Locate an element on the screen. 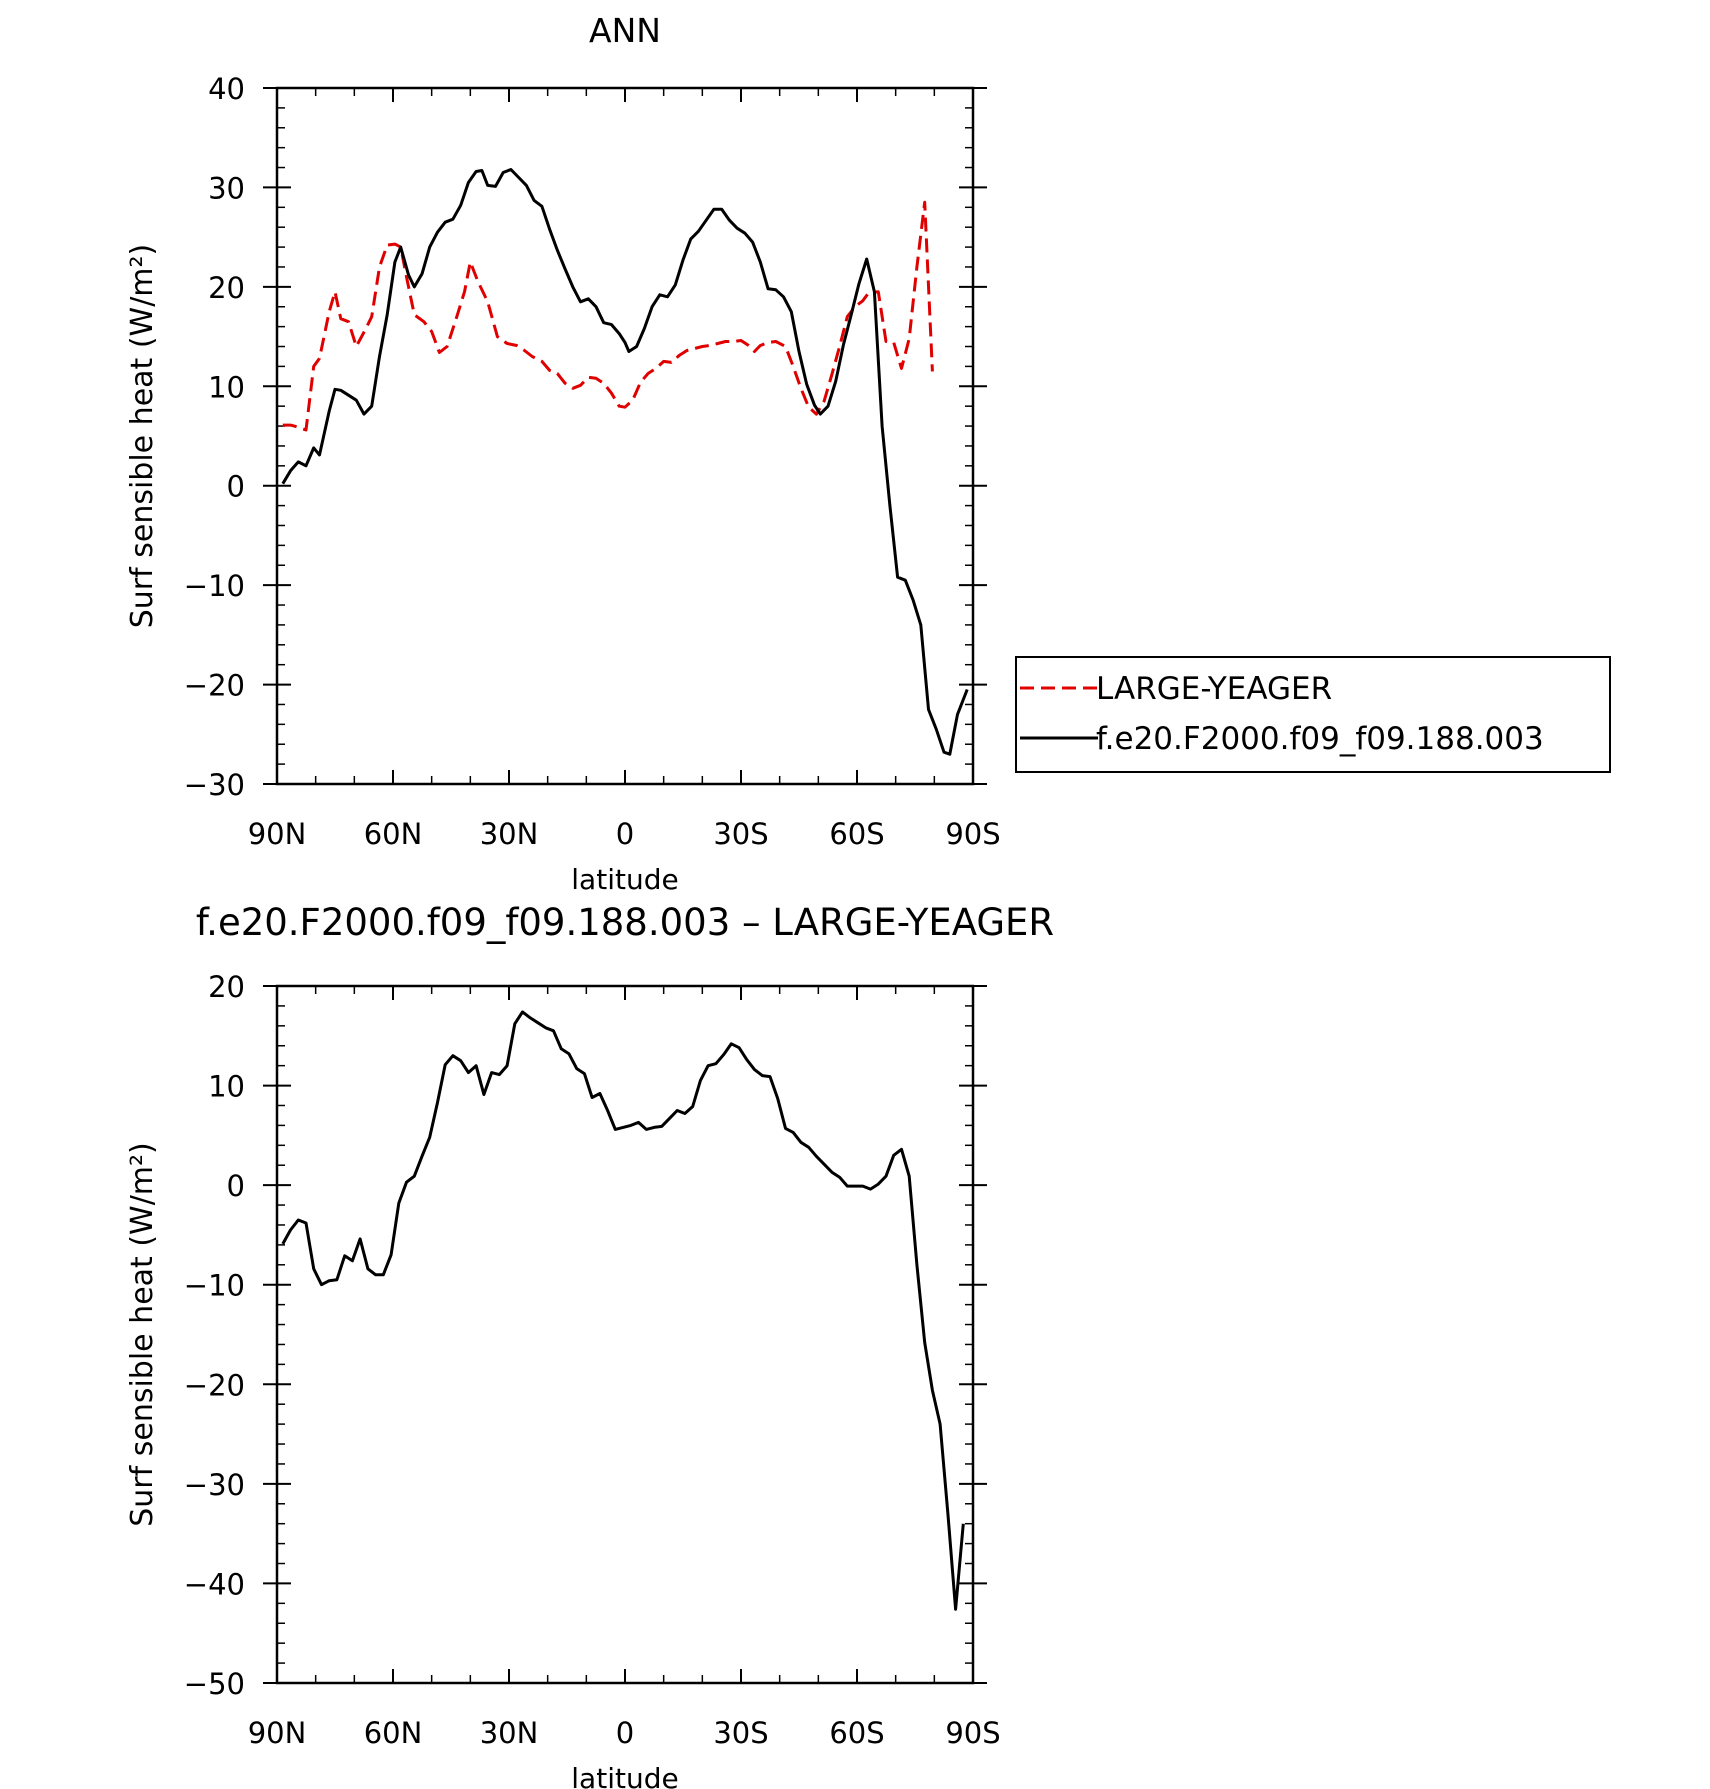 The image size is (1710, 1789). legend-label: LARGE-YEAGER is located at coordinates (1214, 689).